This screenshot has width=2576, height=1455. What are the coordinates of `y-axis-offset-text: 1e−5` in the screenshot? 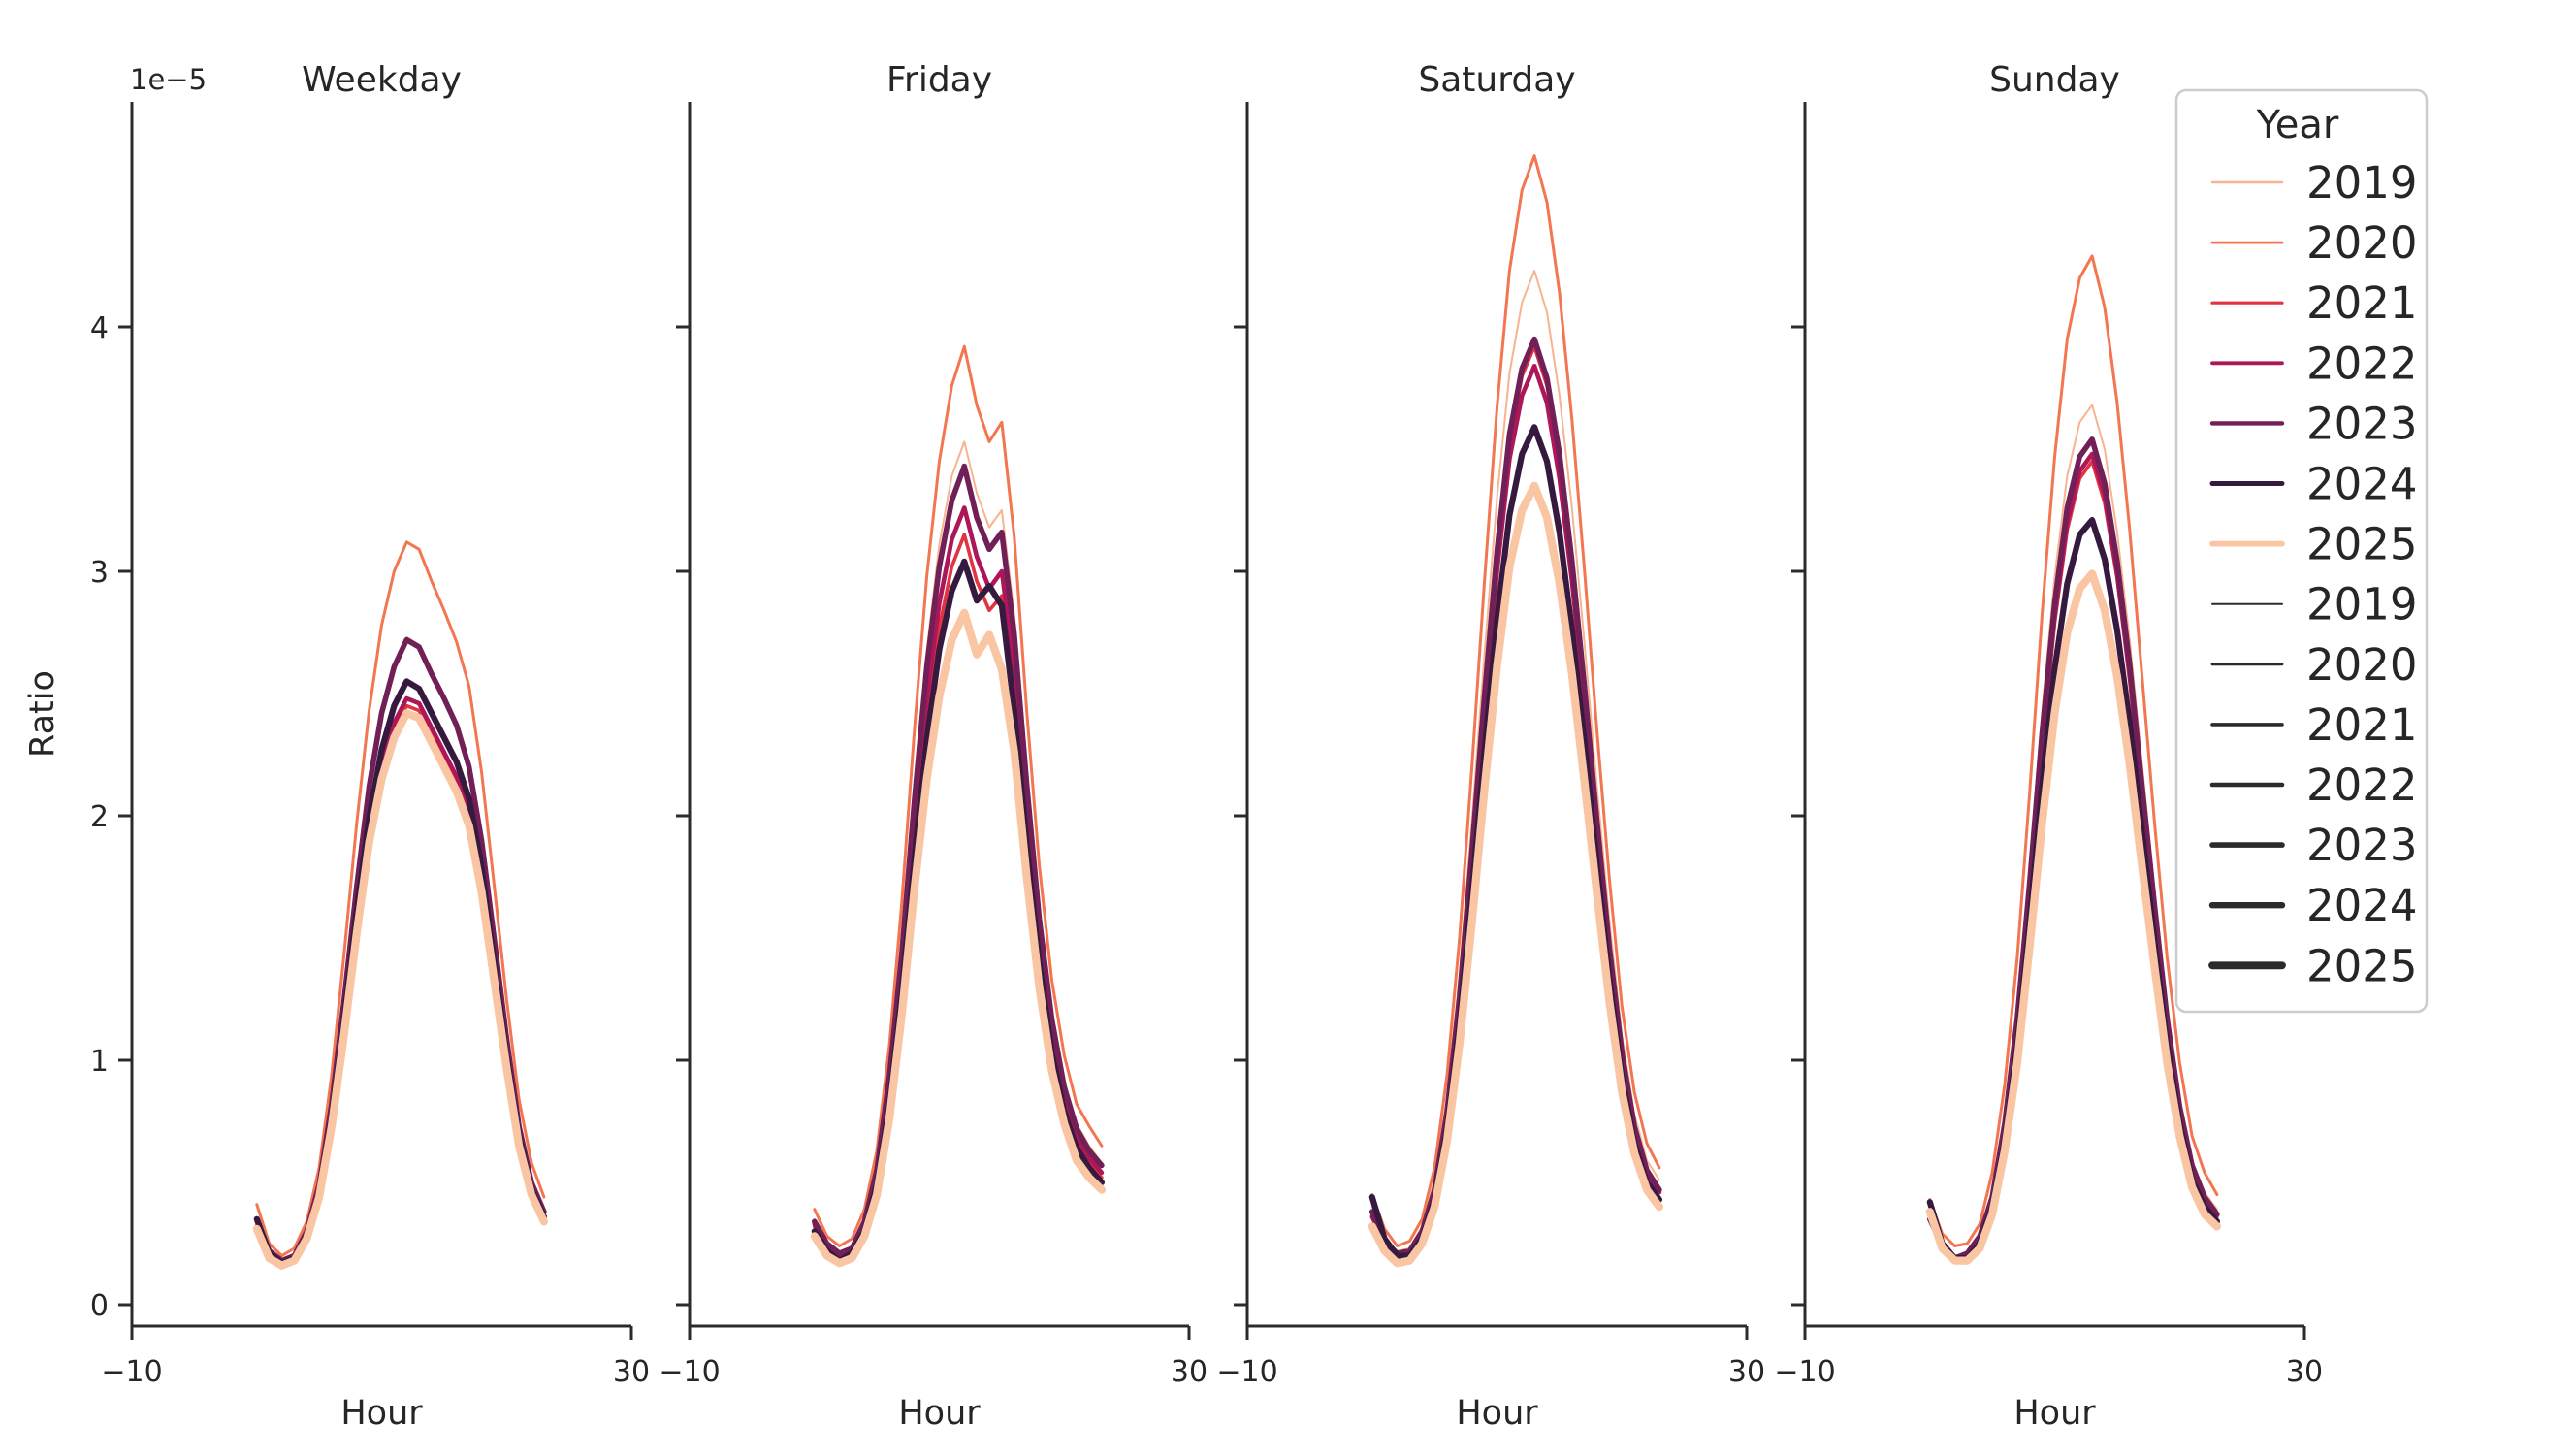 It's located at (168, 79).